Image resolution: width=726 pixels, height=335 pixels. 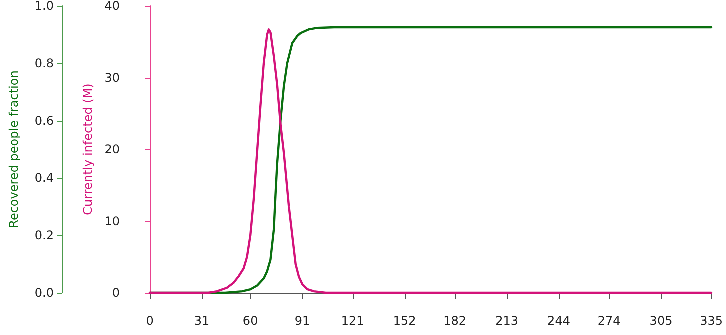 What do you see at coordinates (14, 149) in the screenshot?
I see `y2-axis-title: Recovered people fraction` at bounding box center [14, 149].